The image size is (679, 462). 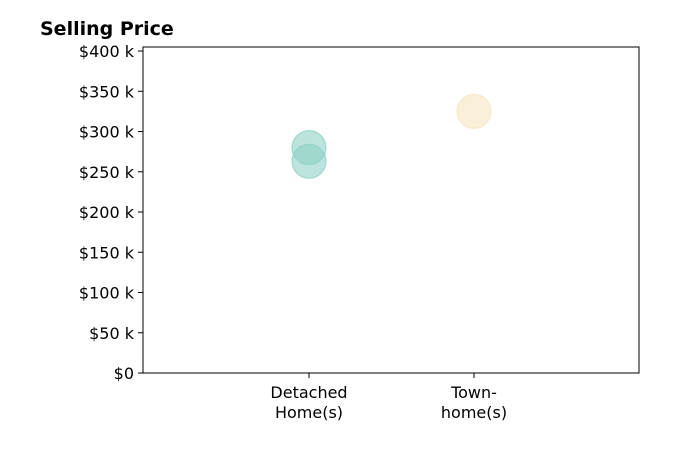 I want to click on y-tick-label: $250 k, so click(x=107, y=172).